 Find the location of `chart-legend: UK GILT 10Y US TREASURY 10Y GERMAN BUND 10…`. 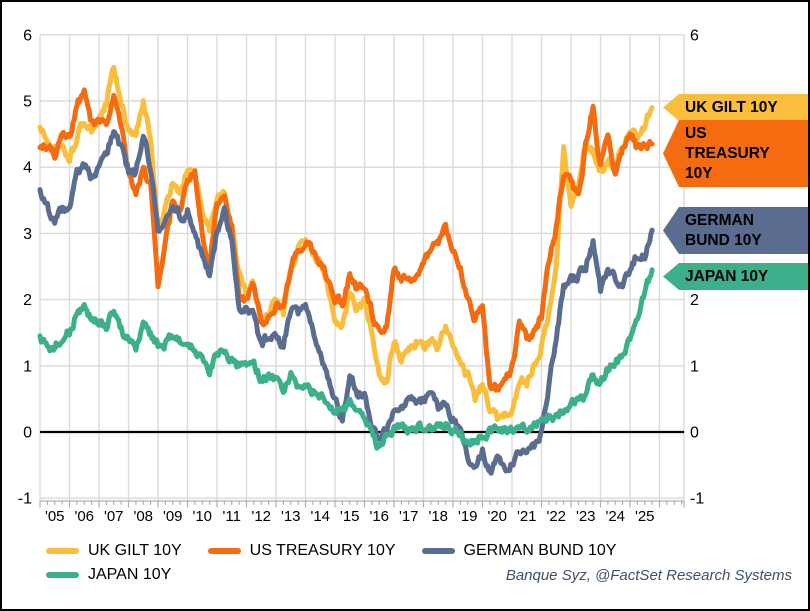

chart-legend: UK GILT 10Y US TREASURY 10Y GERMAN BUND 10… is located at coordinates (416, 563).